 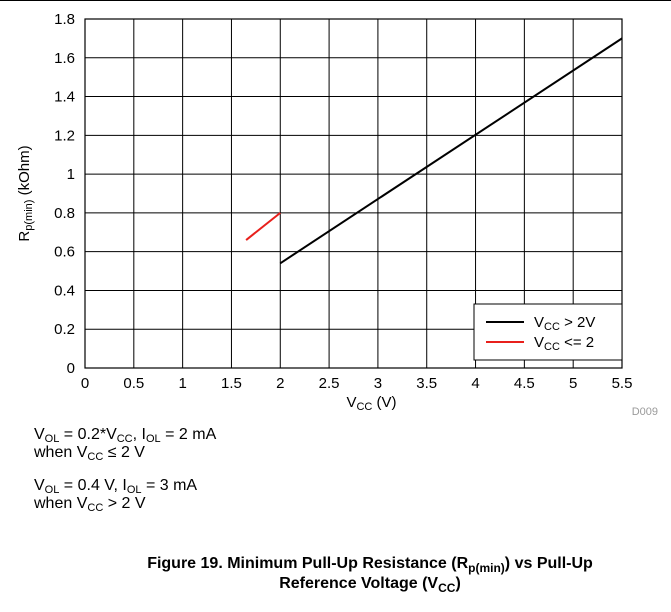 I want to click on y-tick-label: 1.6, so click(x=64, y=58).